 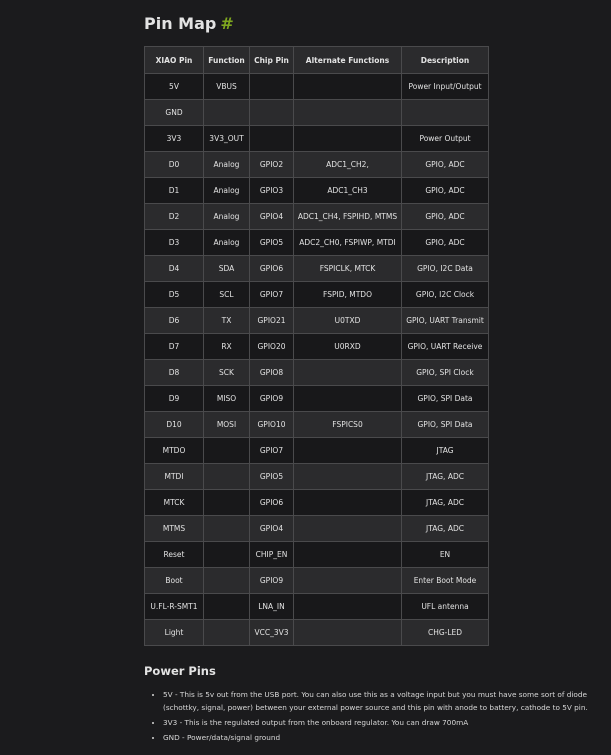 What do you see at coordinates (316, 450) in the screenshot?
I see `table-row: MTDO GPIO7 JTAG` at bounding box center [316, 450].